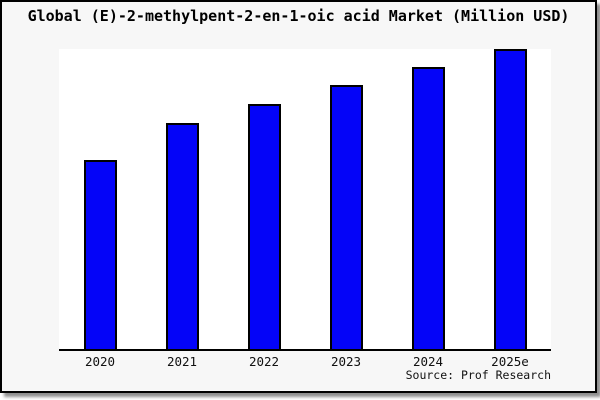  I want to click on x-tick-label-2022: 2022, so click(264, 361).